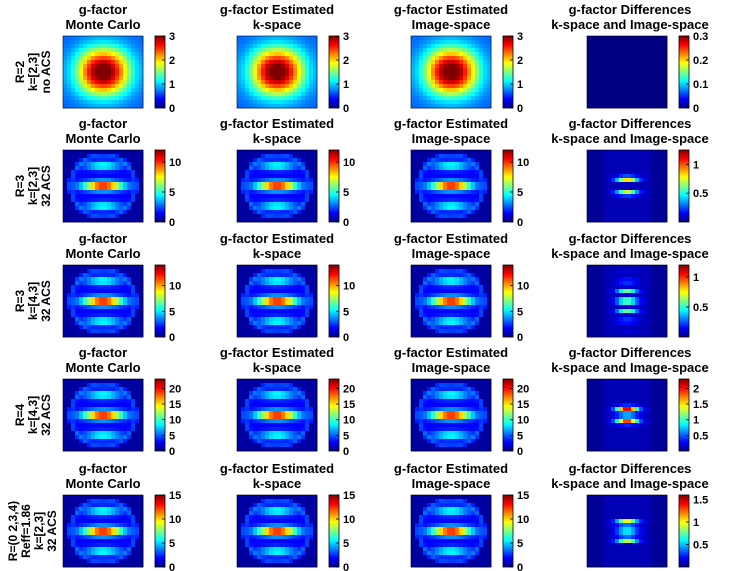 Image resolution: width=732 pixels, height=571 pixels. I want to click on colorbar-tick-label: 1, so click(696, 278).